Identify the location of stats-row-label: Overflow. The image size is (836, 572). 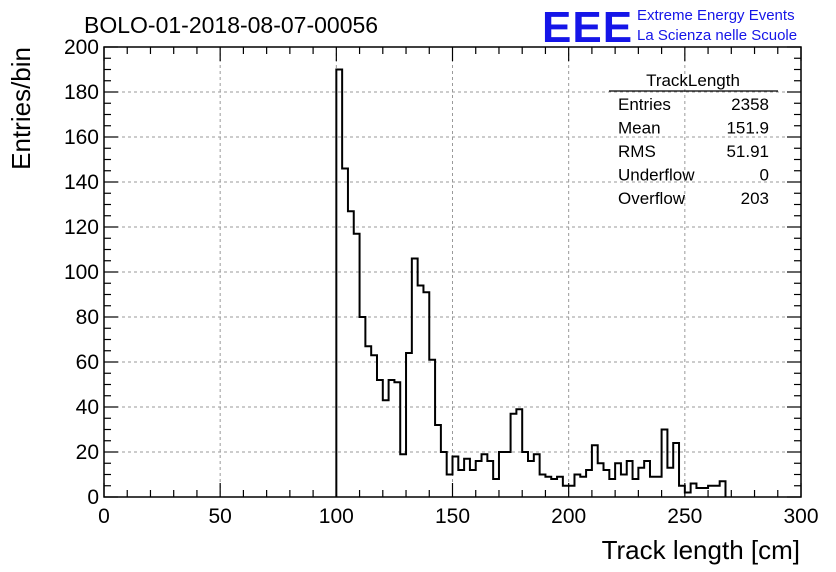
(652, 198).